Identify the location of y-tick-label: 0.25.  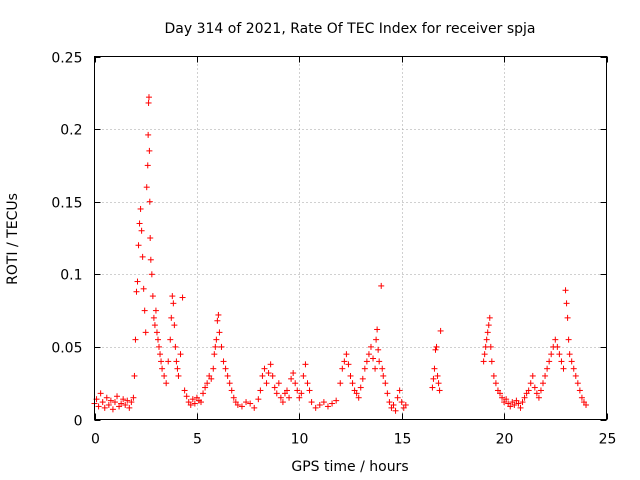
(66, 59).